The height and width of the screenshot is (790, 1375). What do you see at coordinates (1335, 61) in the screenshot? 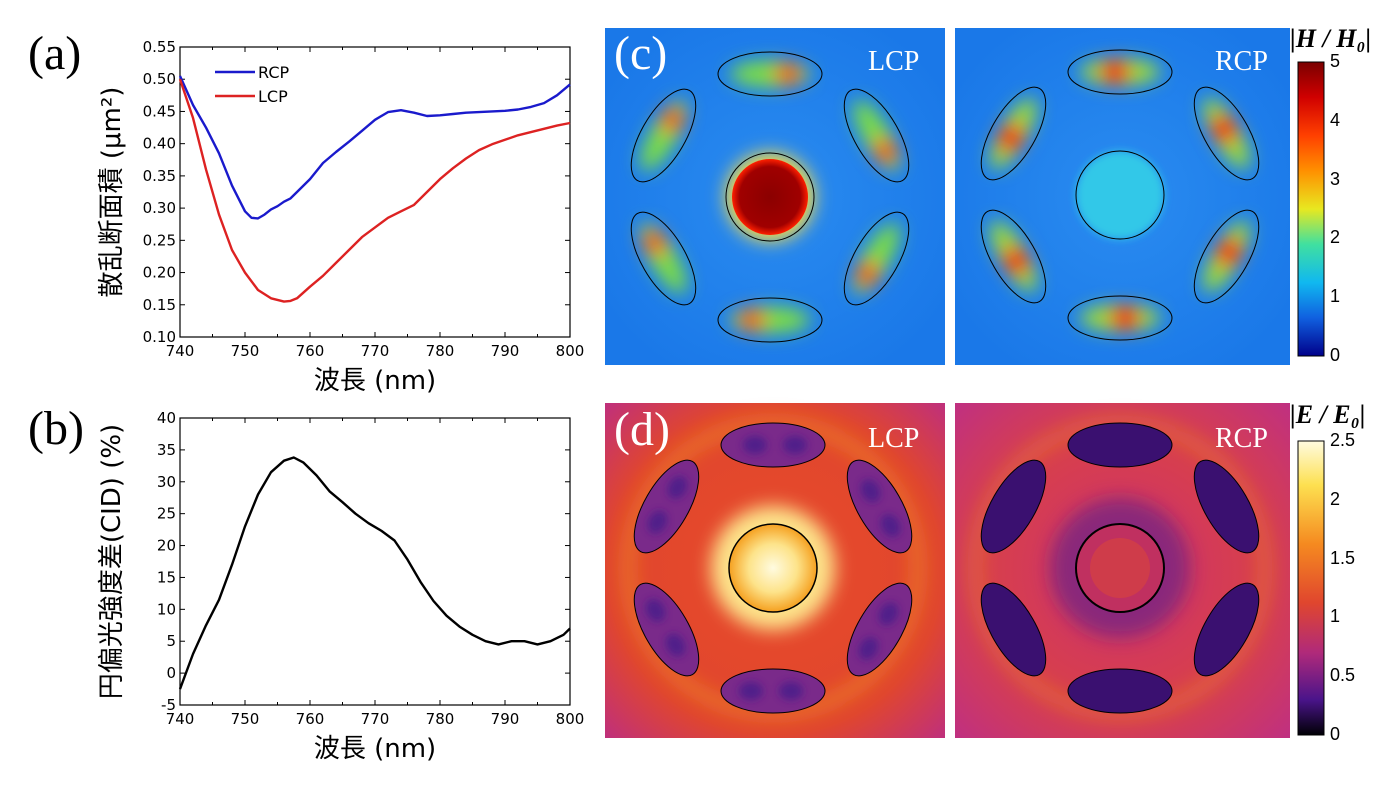
I see `colorbar-tick-label: 5` at bounding box center [1335, 61].